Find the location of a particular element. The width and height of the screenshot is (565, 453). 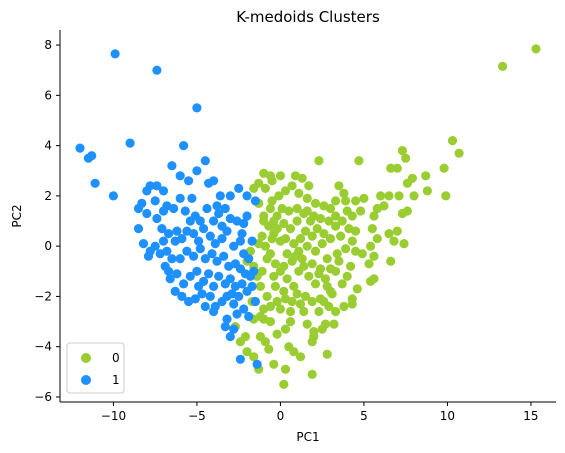

y-tick-label: 8 is located at coordinates (48, 45).